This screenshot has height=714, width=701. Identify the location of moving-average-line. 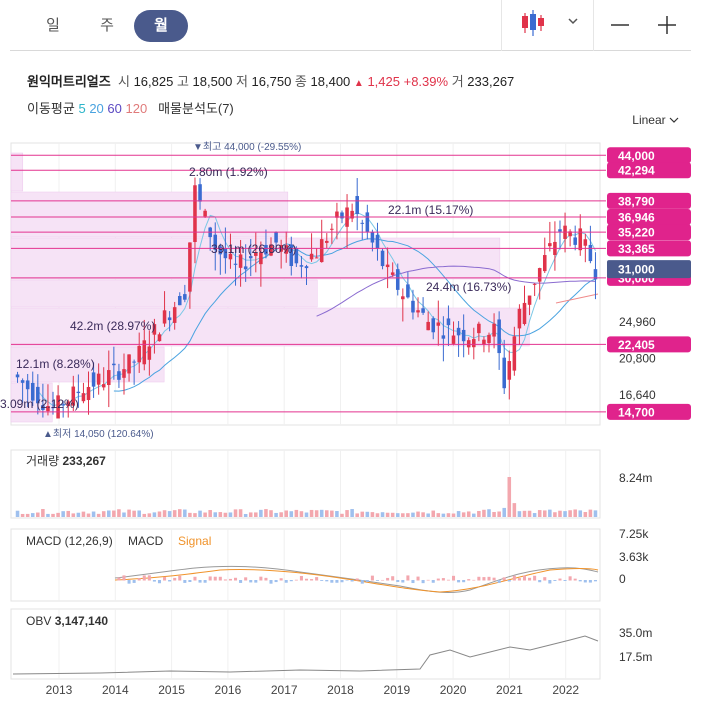
(577, 298).